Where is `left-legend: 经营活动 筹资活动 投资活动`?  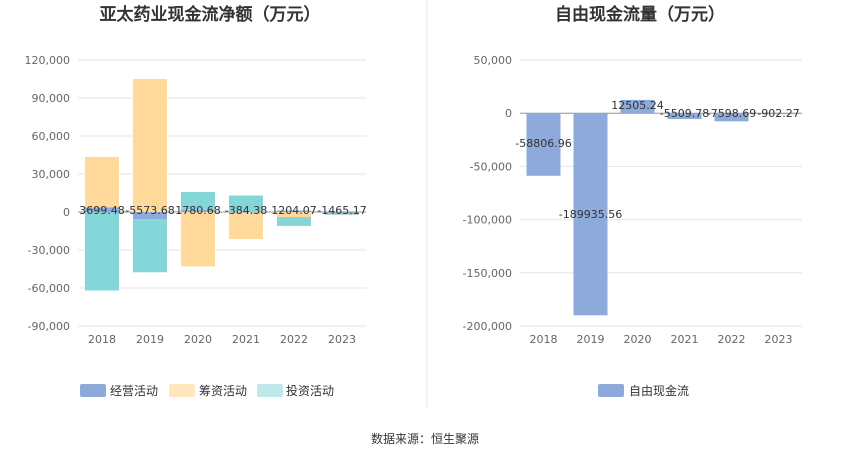
left-legend: 经营活动 筹资活动 投资活动 is located at coordinates (207, 390).